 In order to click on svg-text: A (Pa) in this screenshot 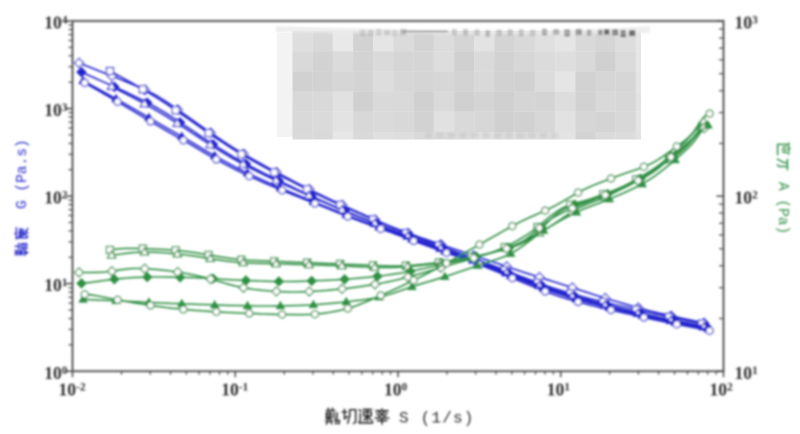, I will do `click(782, 208)`.